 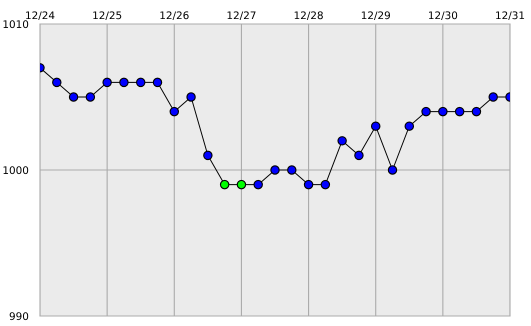 What do you see at coordinates (19, 316) in the screenshot?
I see `y-tick-label: 990` at bounding box center [19, 316].